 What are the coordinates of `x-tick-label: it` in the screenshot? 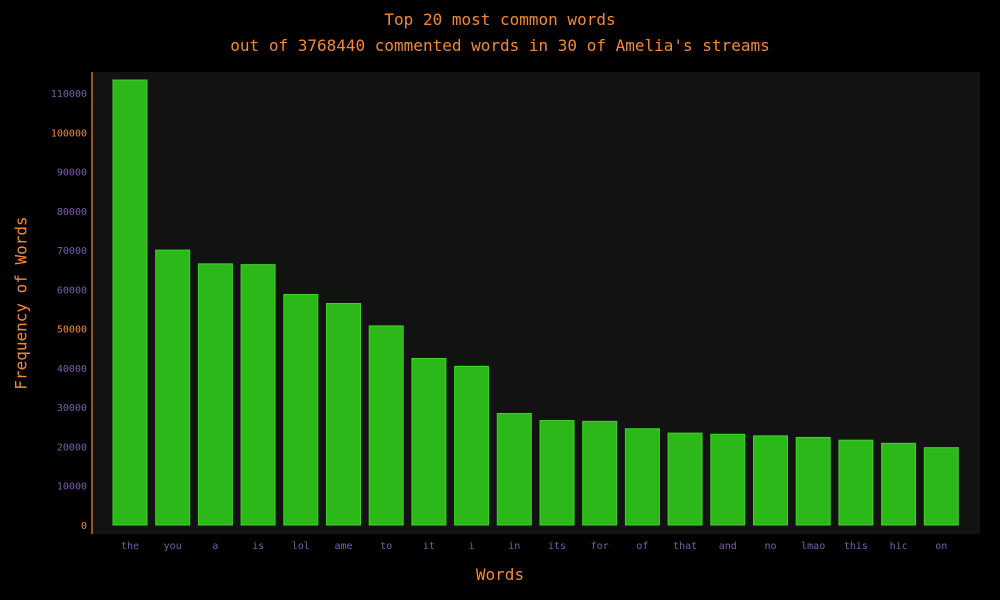 It's located at (429, 546).